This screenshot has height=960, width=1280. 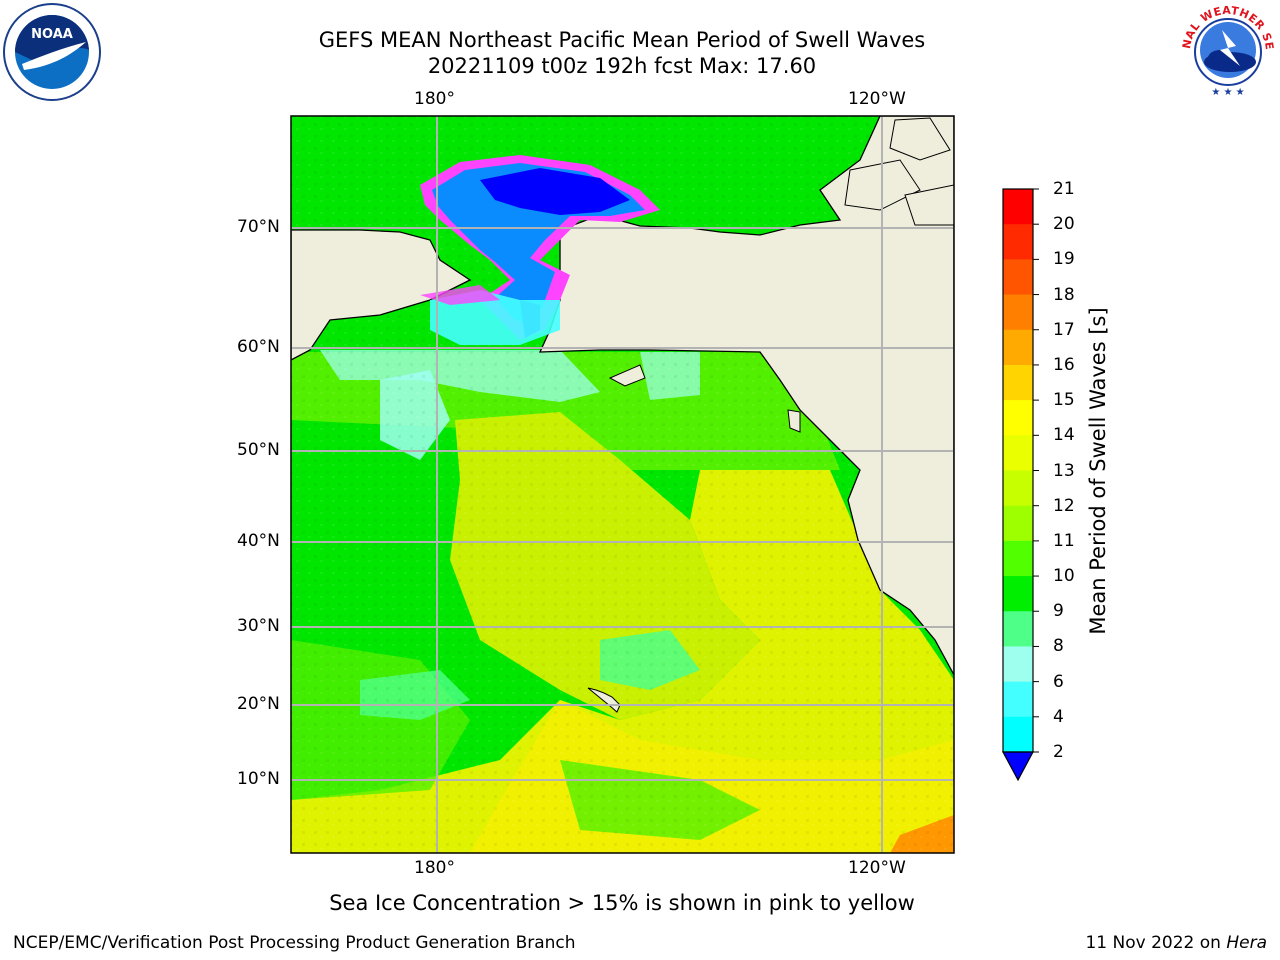 What do you see at coordinates (1064, 294) in the screenshot?
I see `colorbar-tick-label: 18` at bounding box center [1064, 294].